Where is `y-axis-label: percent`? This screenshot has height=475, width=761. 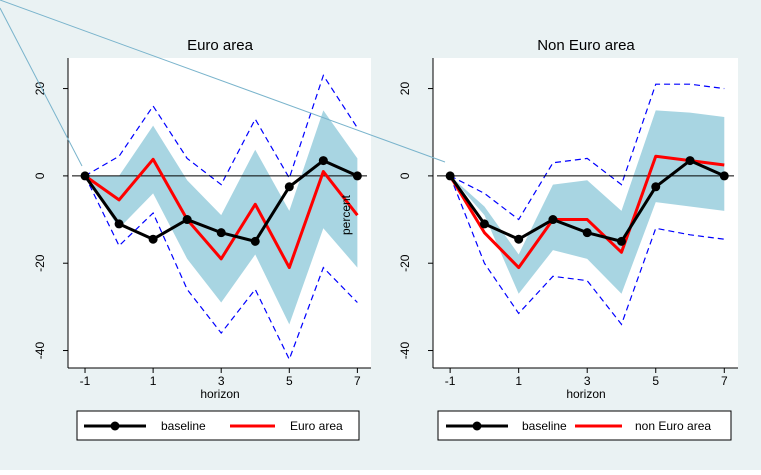 y-axis-label: percent is located at coordinates (346, 214).